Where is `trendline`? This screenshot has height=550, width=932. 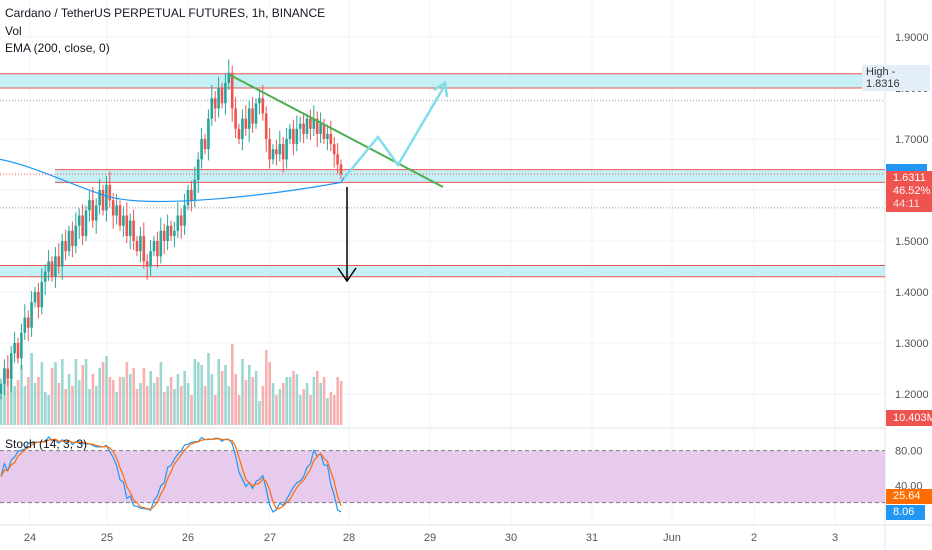
trendline is located at coordinates (336, 131).